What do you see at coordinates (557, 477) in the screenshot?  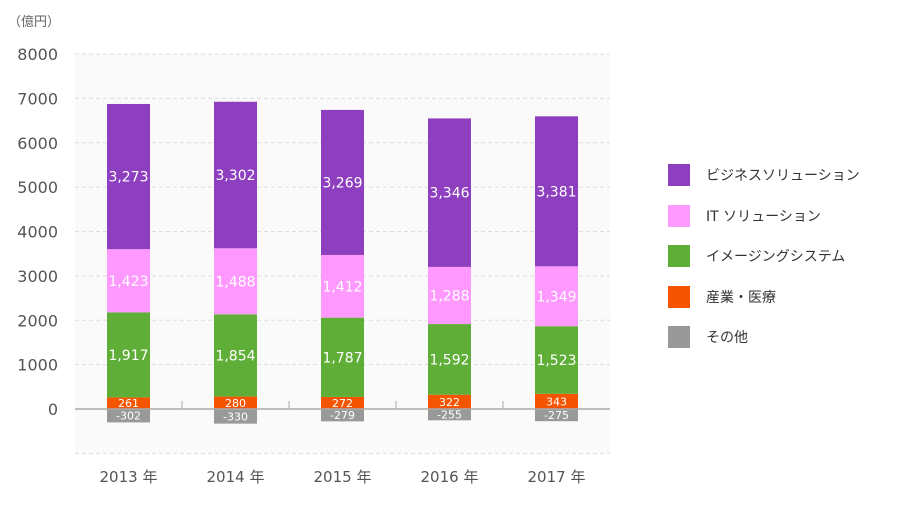 I see `x-tick-label: 2017 年` at bounding box center [557, 477].